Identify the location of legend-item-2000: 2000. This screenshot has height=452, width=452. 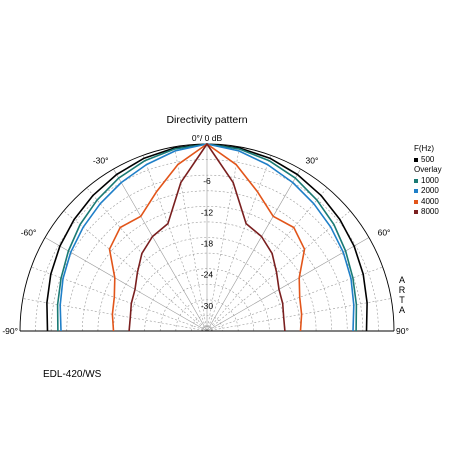
(428, 191).